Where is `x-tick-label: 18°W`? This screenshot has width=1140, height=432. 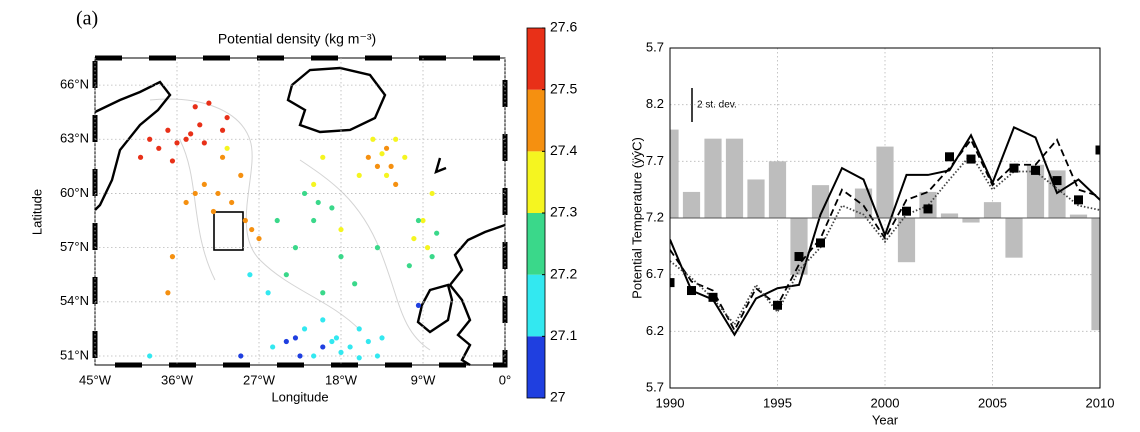 x-tick-label: 18°W is located at coordinates (341, 379).